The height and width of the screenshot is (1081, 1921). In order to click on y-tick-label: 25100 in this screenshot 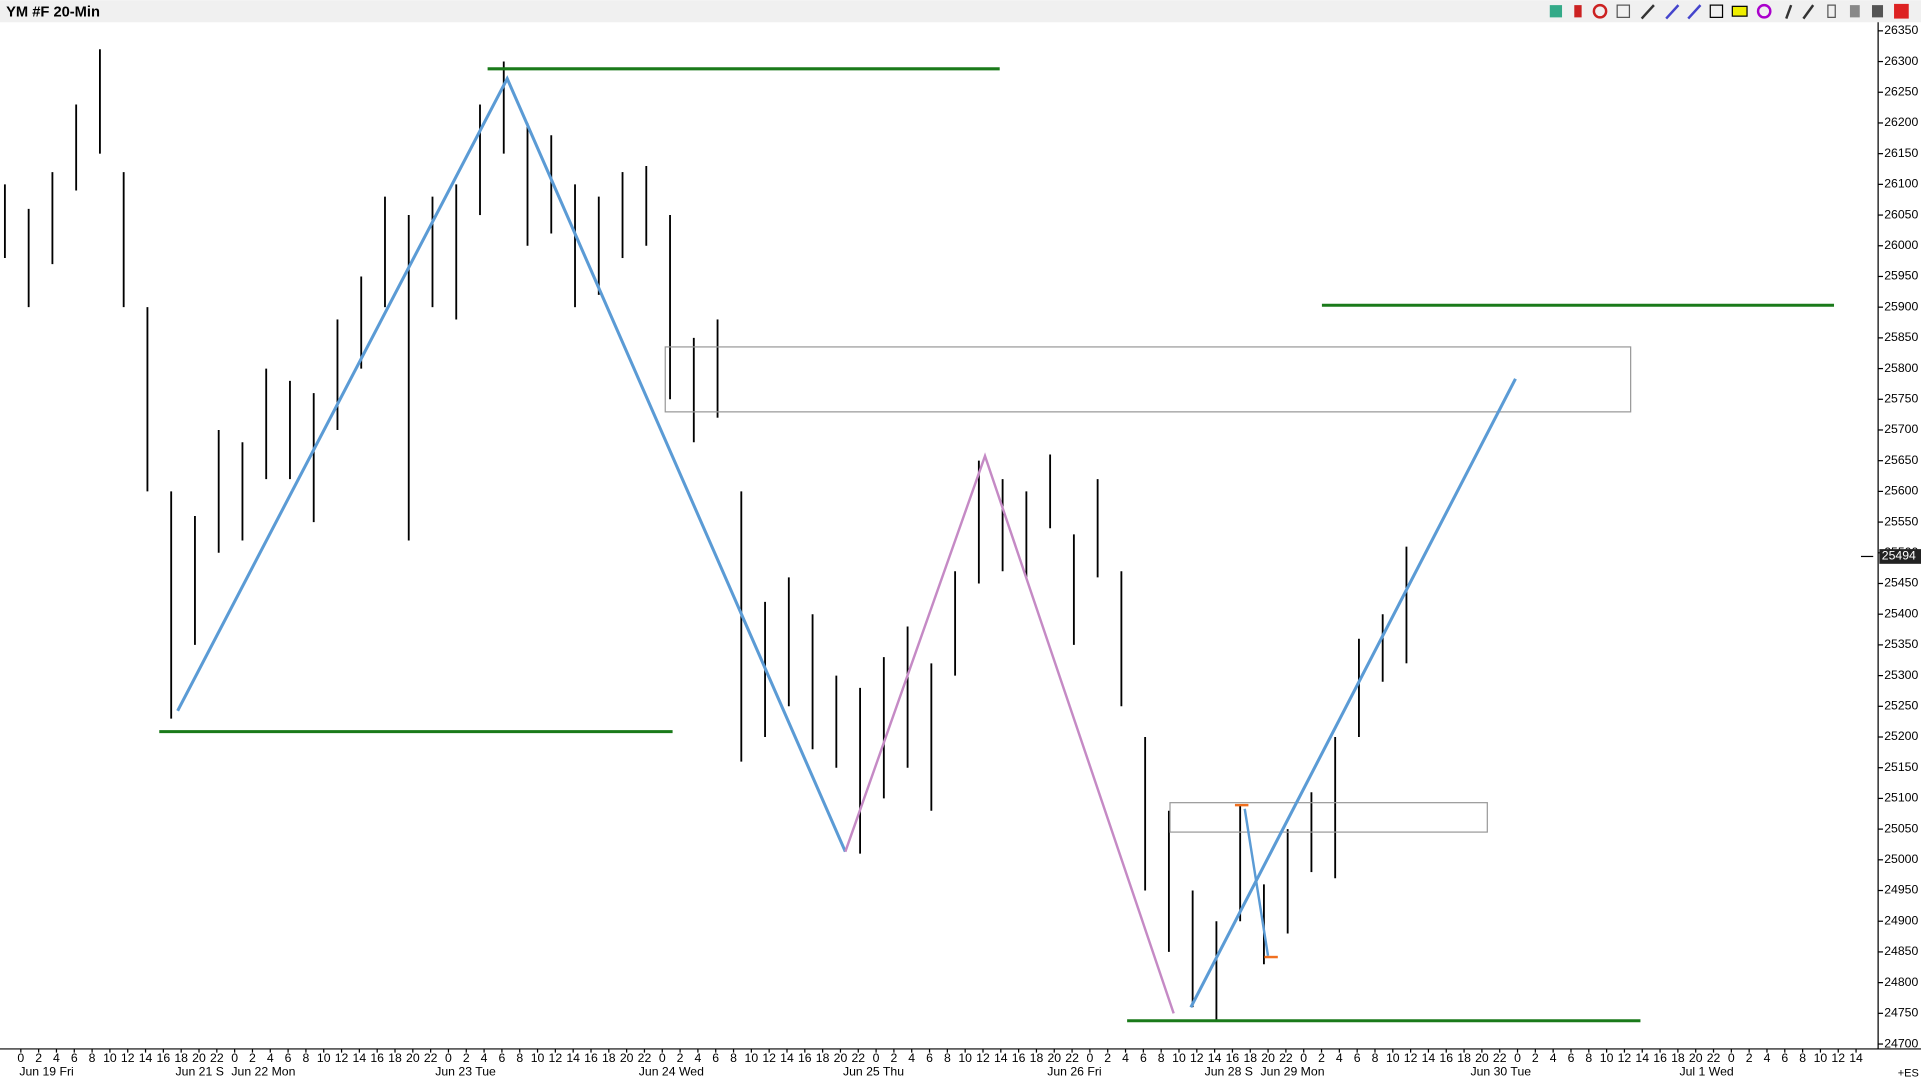, I will do `click(1901, 798)`.